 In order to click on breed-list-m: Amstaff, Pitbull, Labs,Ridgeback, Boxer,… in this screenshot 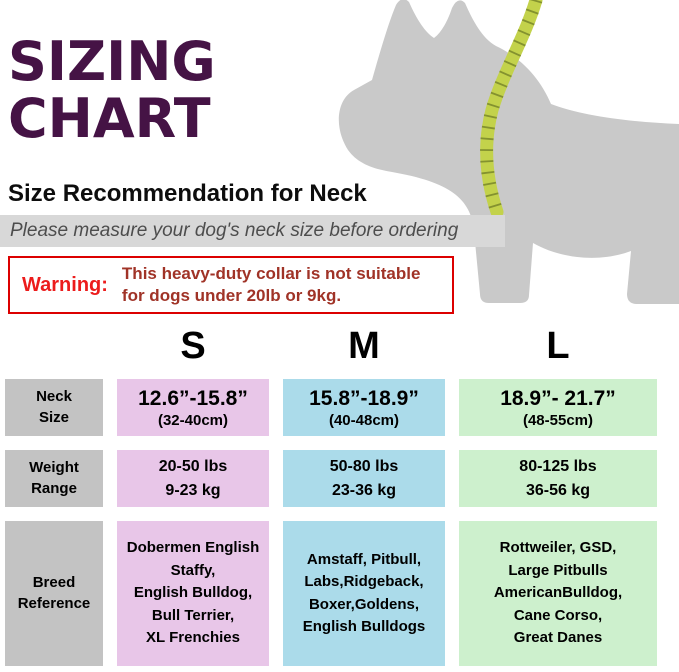, I will do `click(364, 593)`.